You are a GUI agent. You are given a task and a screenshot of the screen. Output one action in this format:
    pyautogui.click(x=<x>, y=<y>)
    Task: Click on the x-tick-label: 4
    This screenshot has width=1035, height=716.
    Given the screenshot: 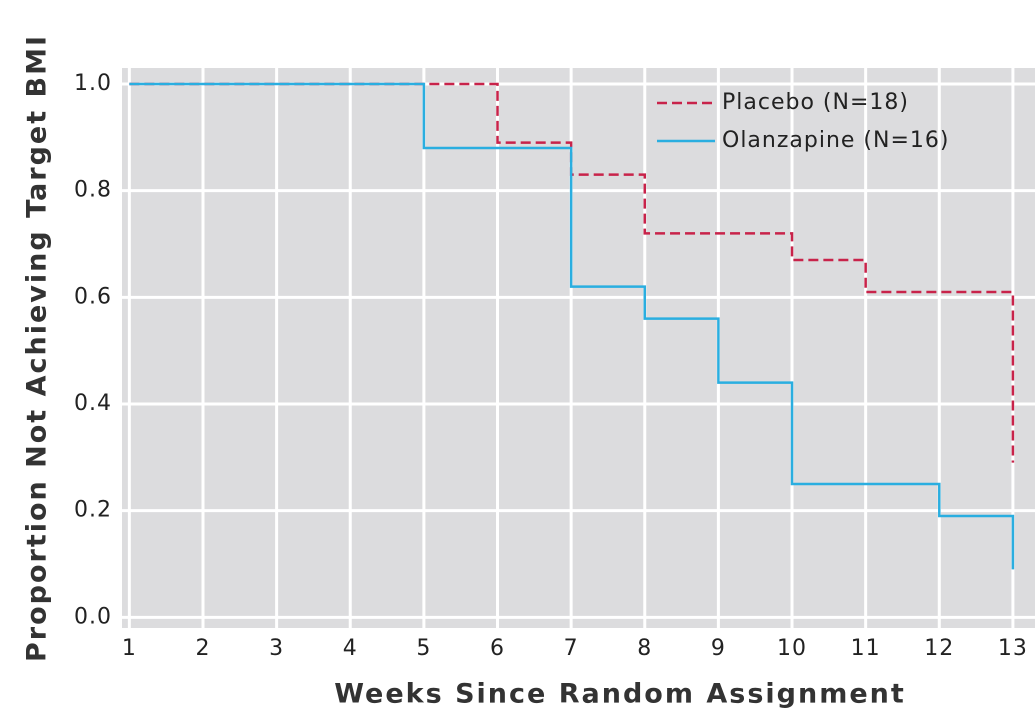 What is the action you would take?
    pyautogui.click(x=350, y=648)
    